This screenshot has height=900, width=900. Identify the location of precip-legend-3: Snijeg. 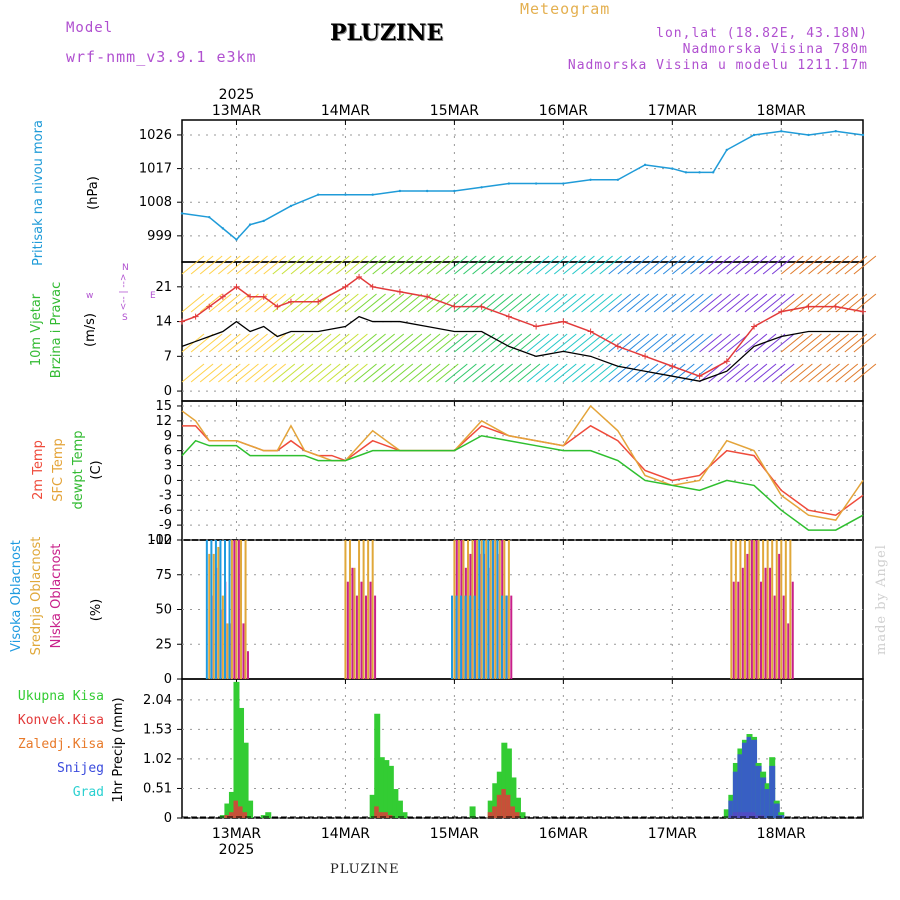
(80, 768).